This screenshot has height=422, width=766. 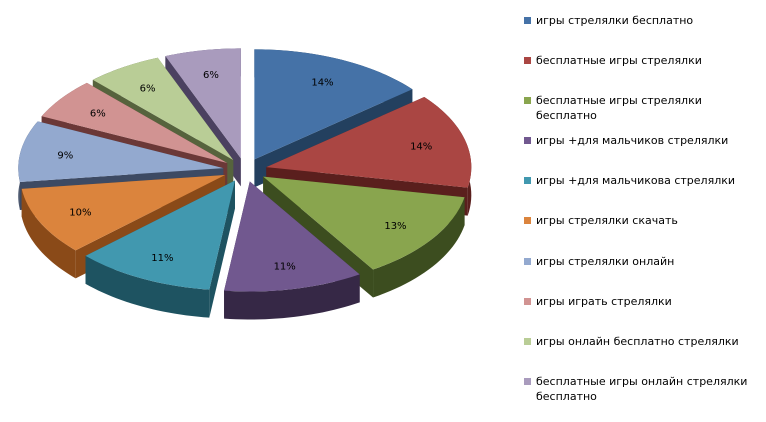 I want to click on legend-item-4: игры +для мальчиков стрелялки, so click(x=643, y=153).